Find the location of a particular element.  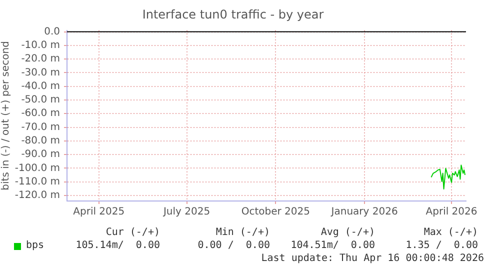

y-tick-label: -110.0 m is located at coordinates (37, 182).